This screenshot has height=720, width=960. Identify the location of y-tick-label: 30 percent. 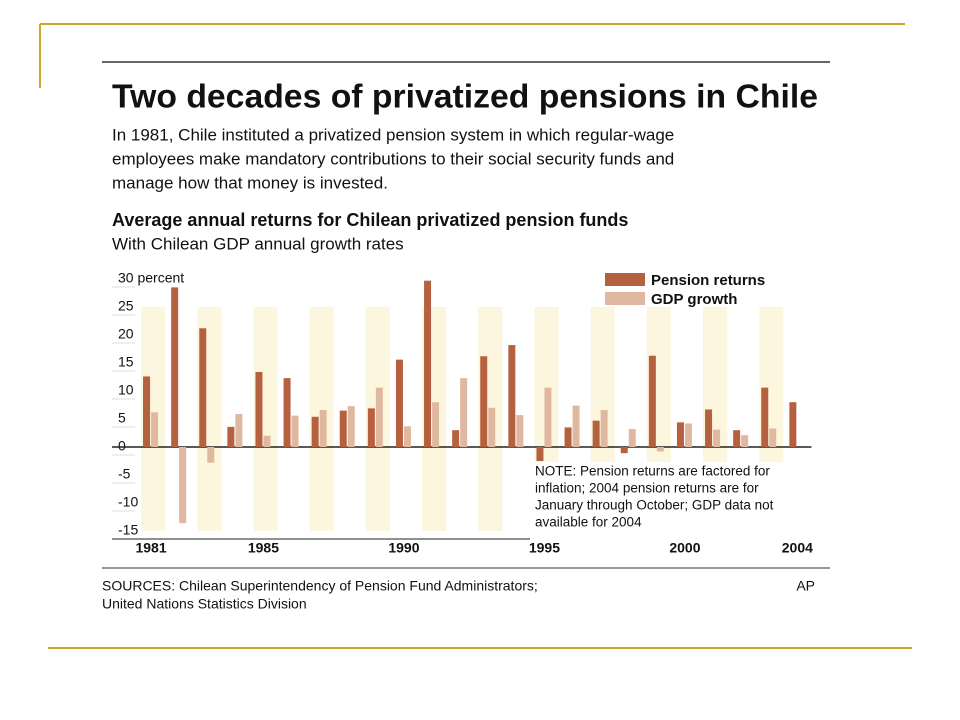
(151, 278).